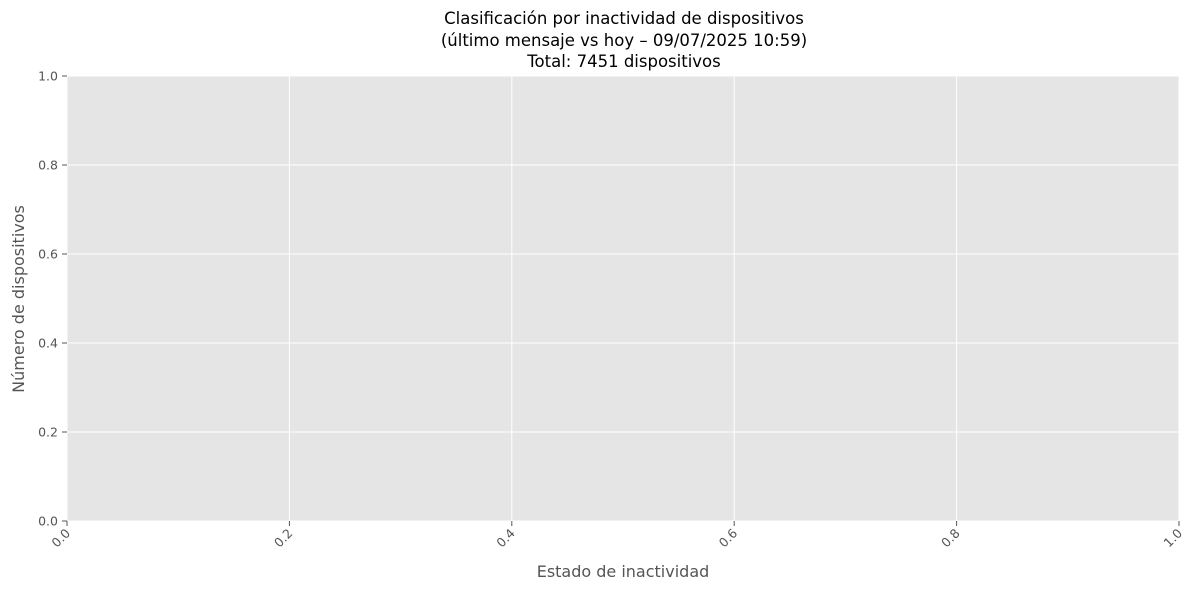 This screenshot has width=1189, height=590. Describe the element at coordinates (48, 165) in the screenshot. I see `y-tick-label: 0.8` at that location.